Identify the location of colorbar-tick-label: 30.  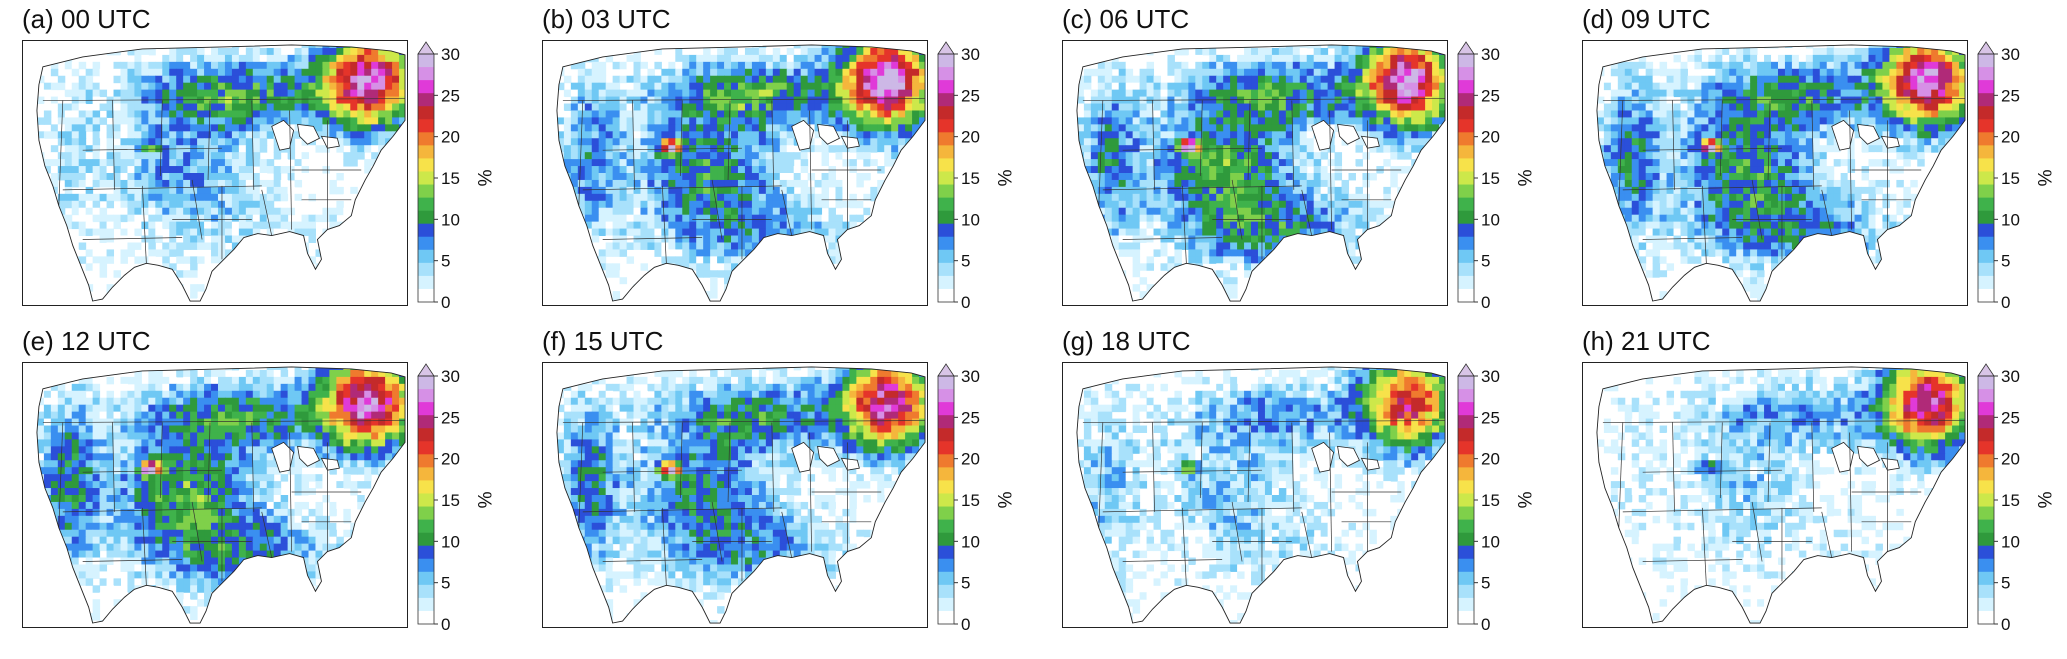
(450, 54).